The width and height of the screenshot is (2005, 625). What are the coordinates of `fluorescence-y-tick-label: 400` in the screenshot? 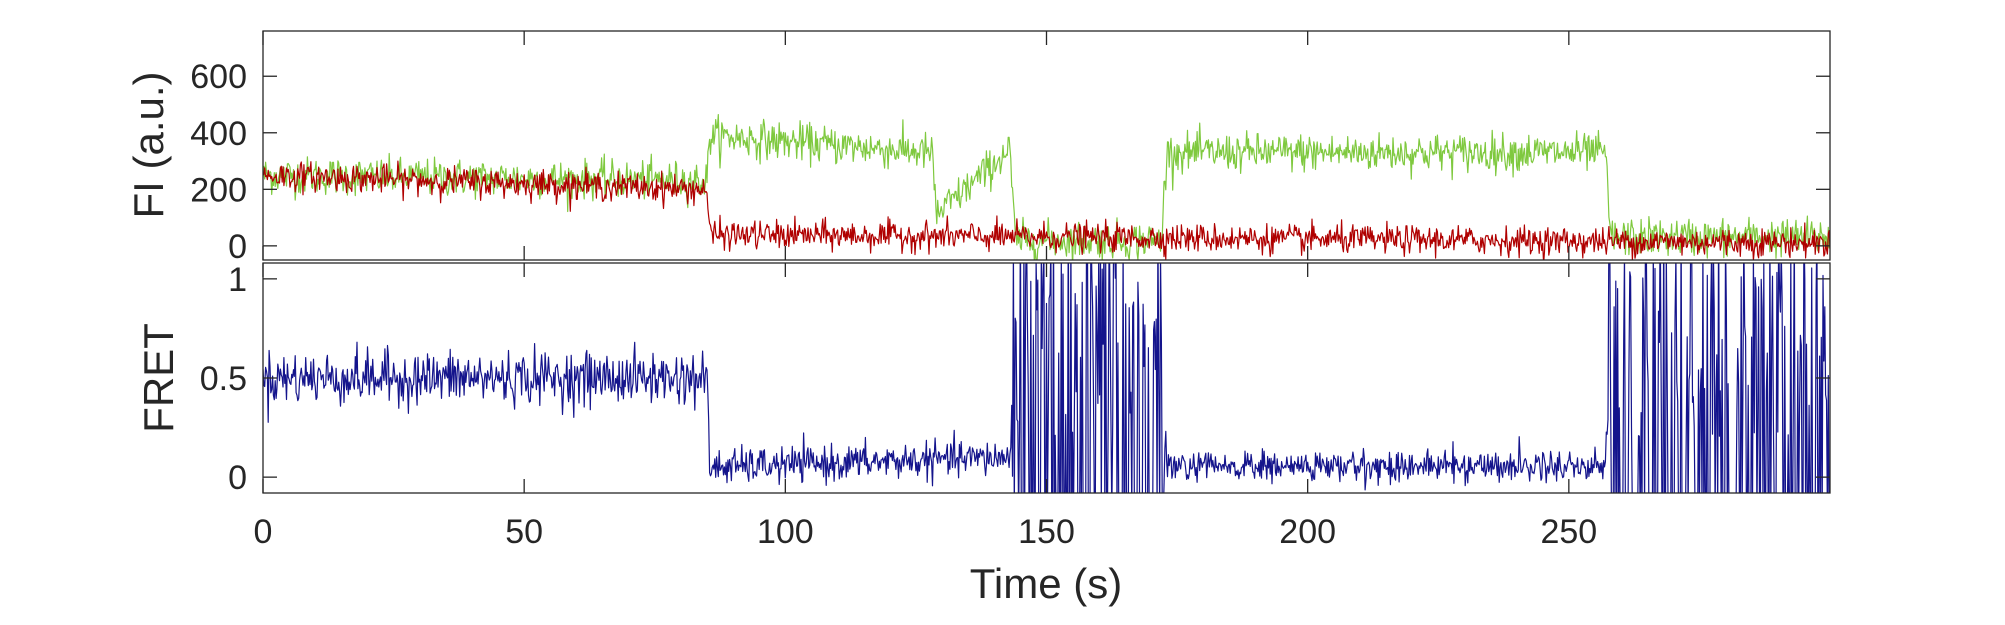 It's located at (218, 134).